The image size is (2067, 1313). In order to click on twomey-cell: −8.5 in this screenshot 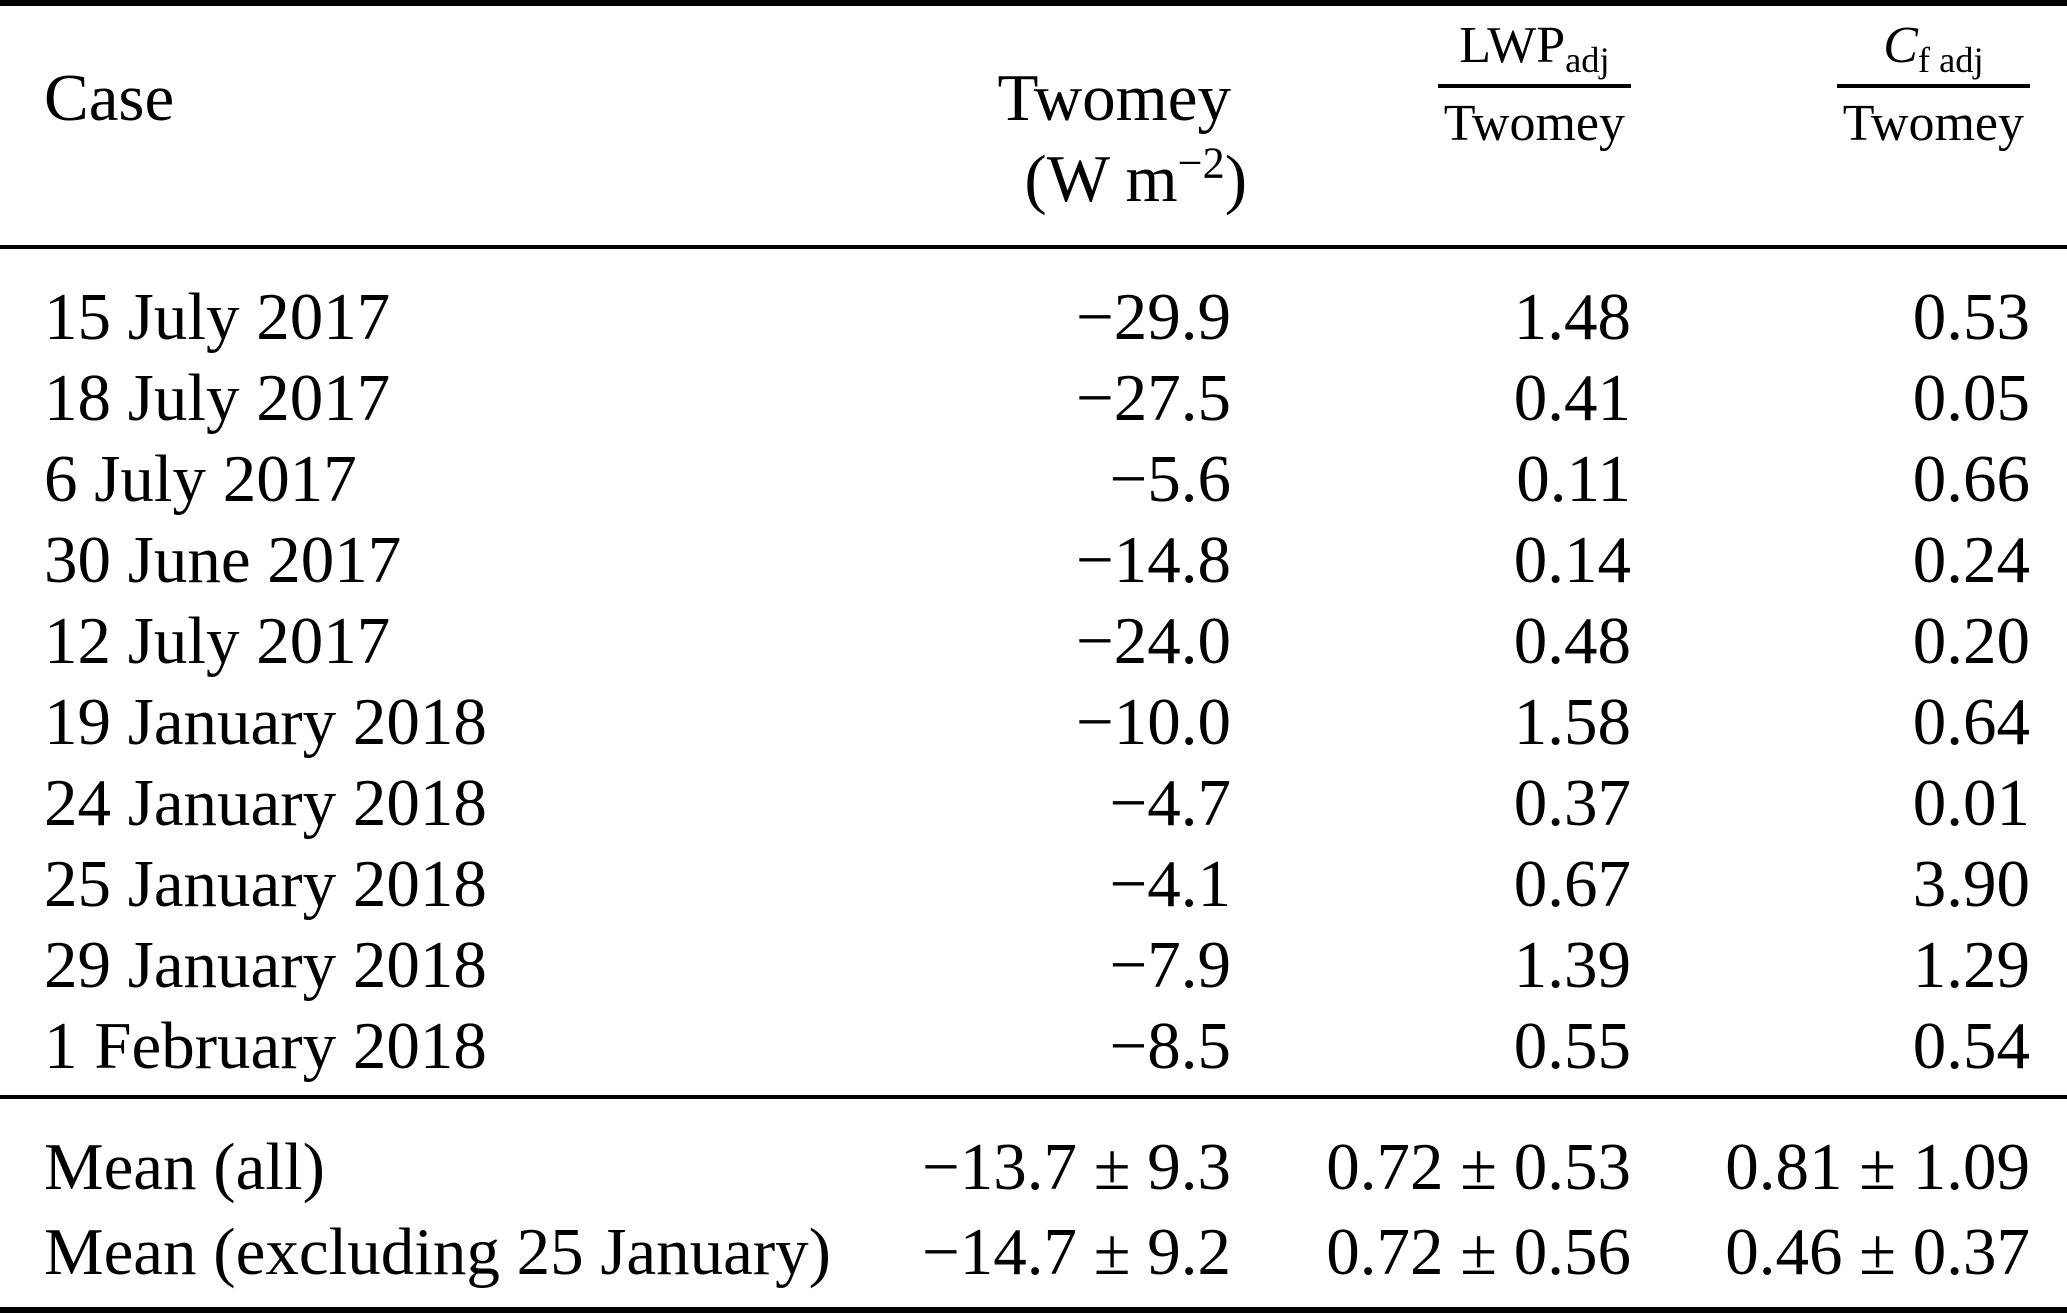, I will do `click(1170, 1046)`.